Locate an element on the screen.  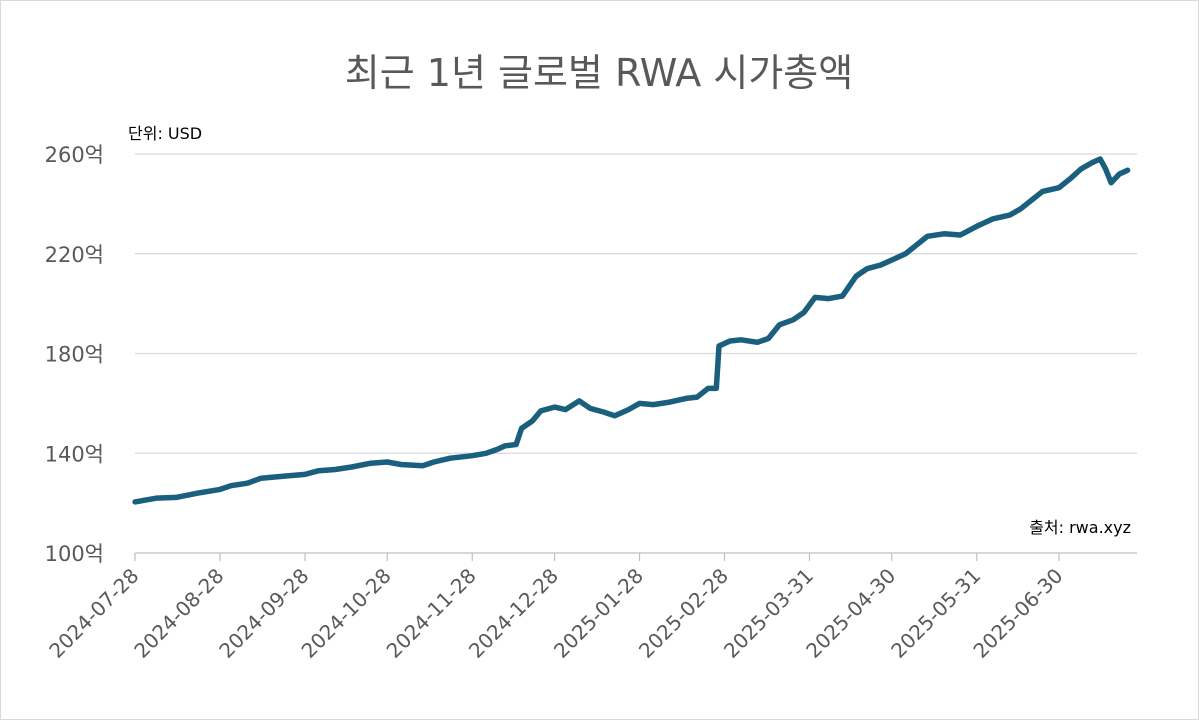
source-label: 출처: rwa.xyz is located at coordinates (1080, 527).